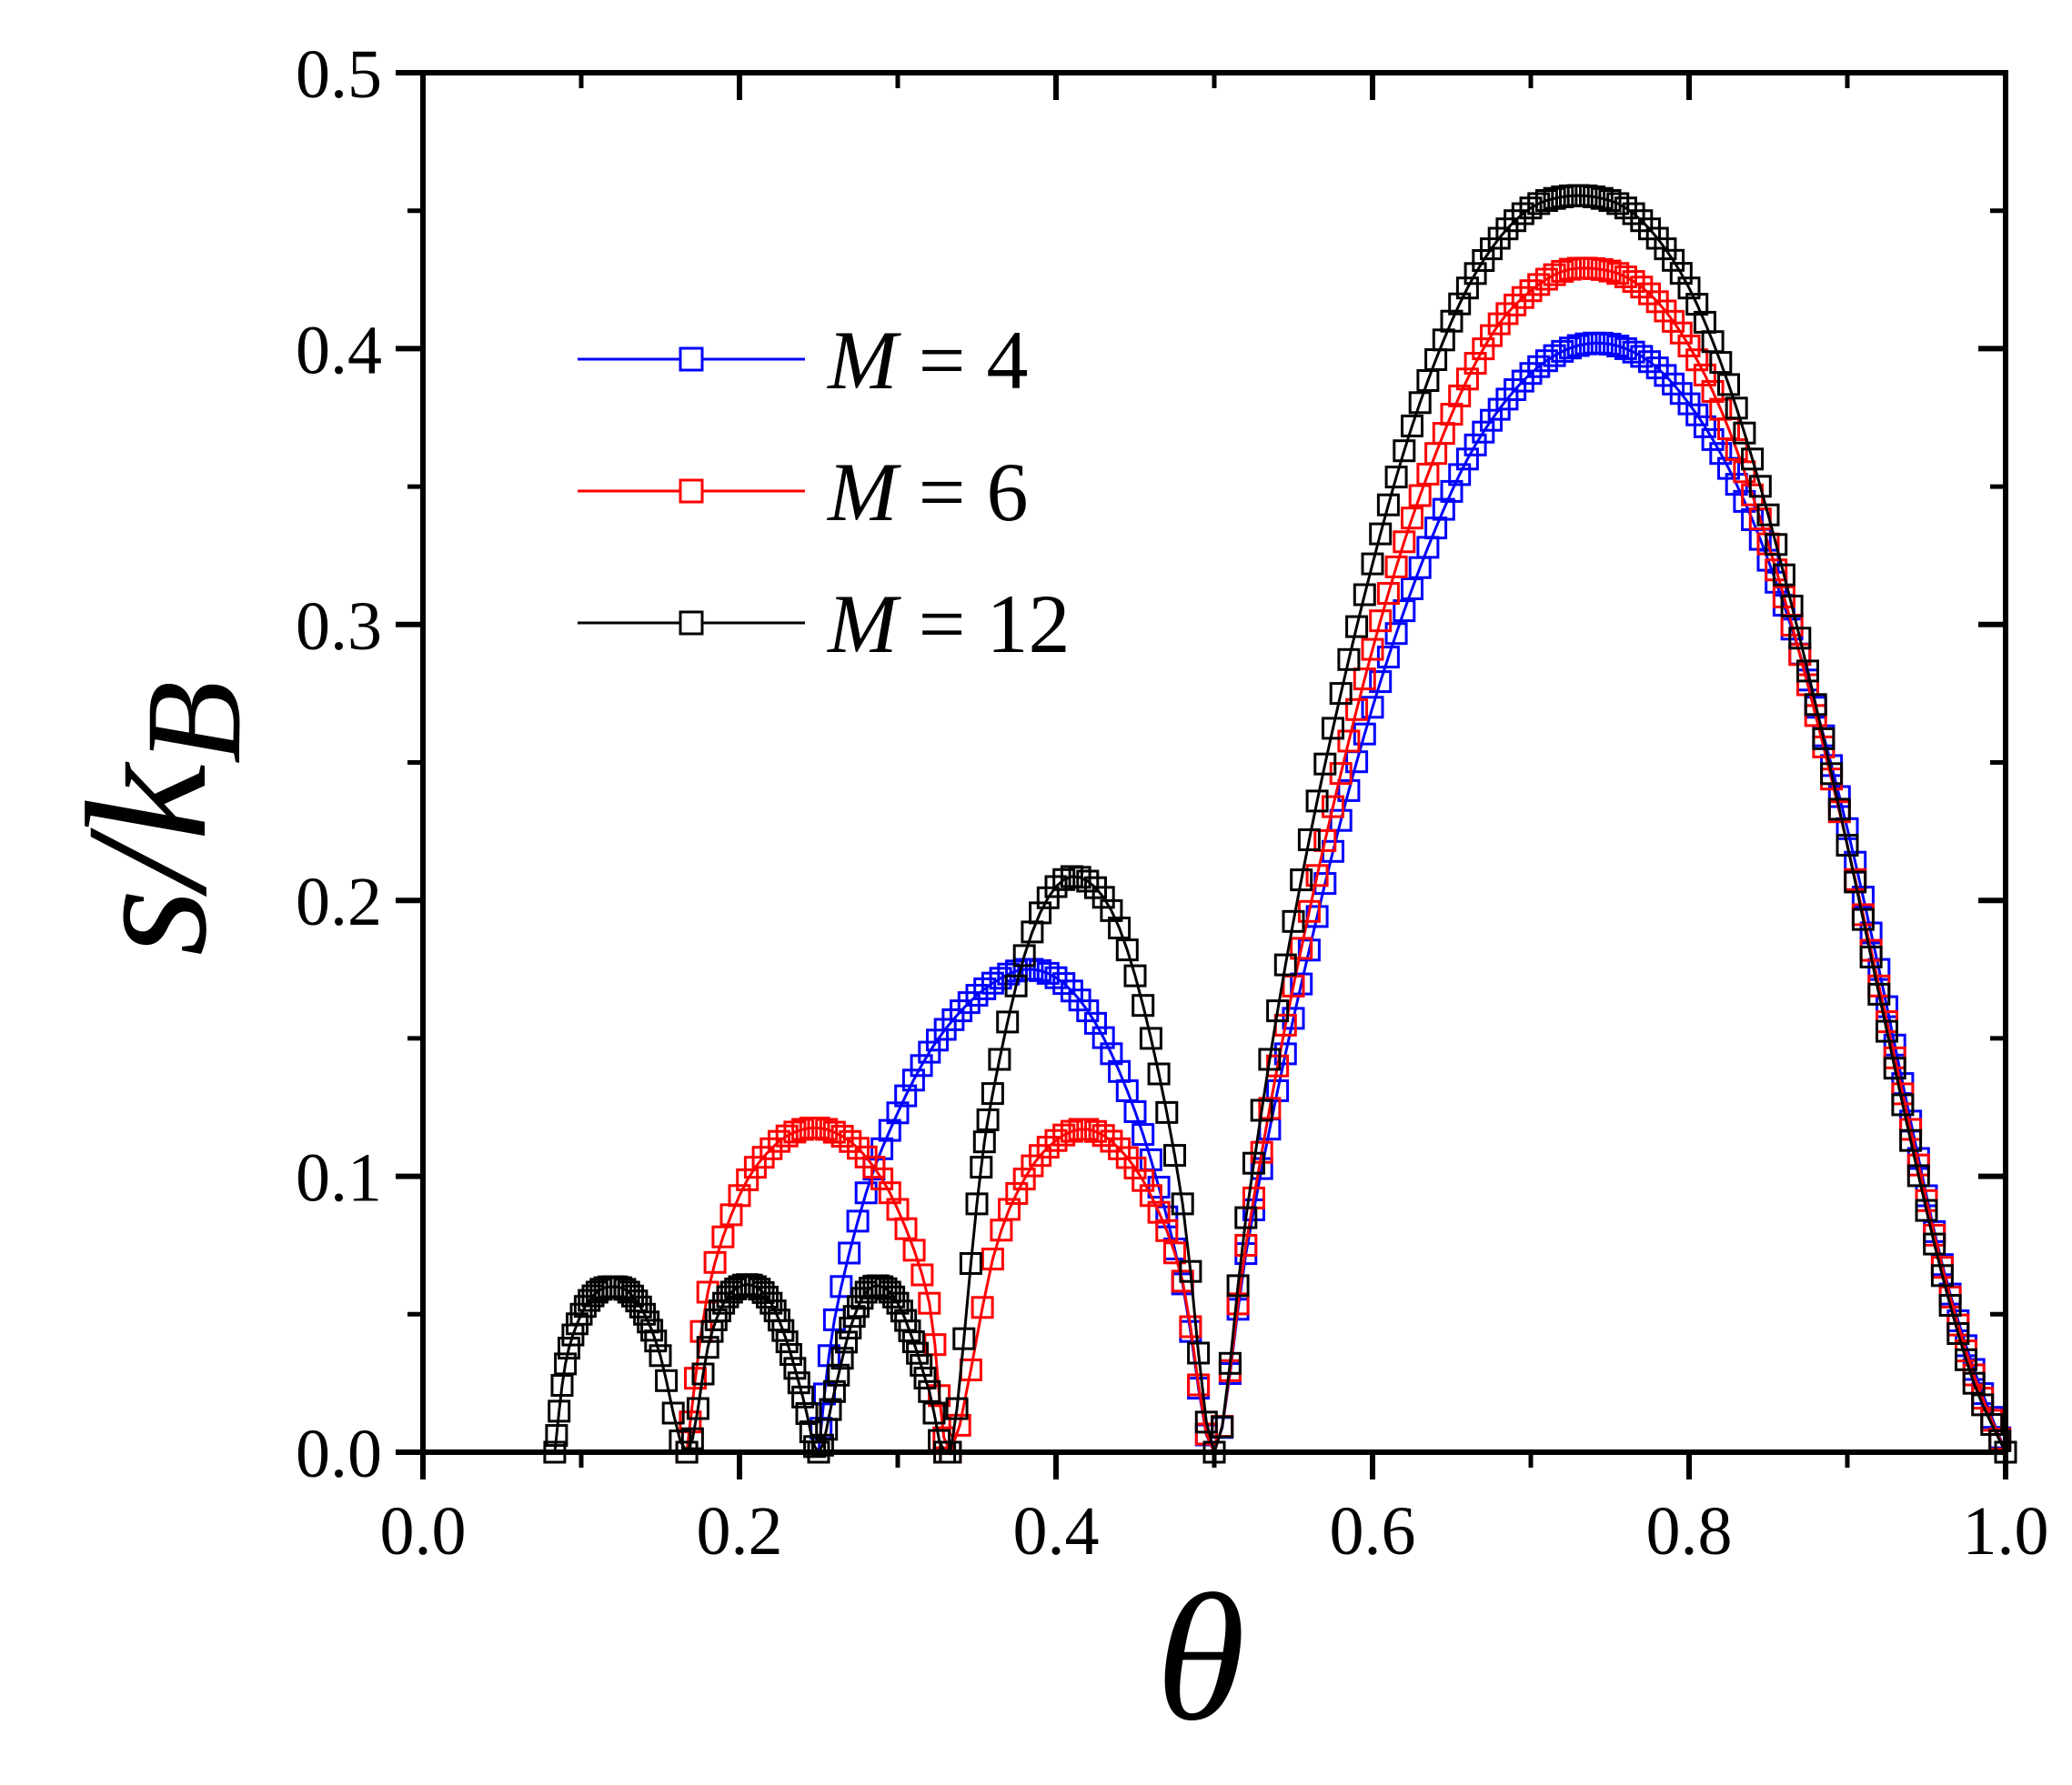 This screenshot has width=2072, height=1785. I want to click on x-tick-label: 0.2, so click(740, 1531).